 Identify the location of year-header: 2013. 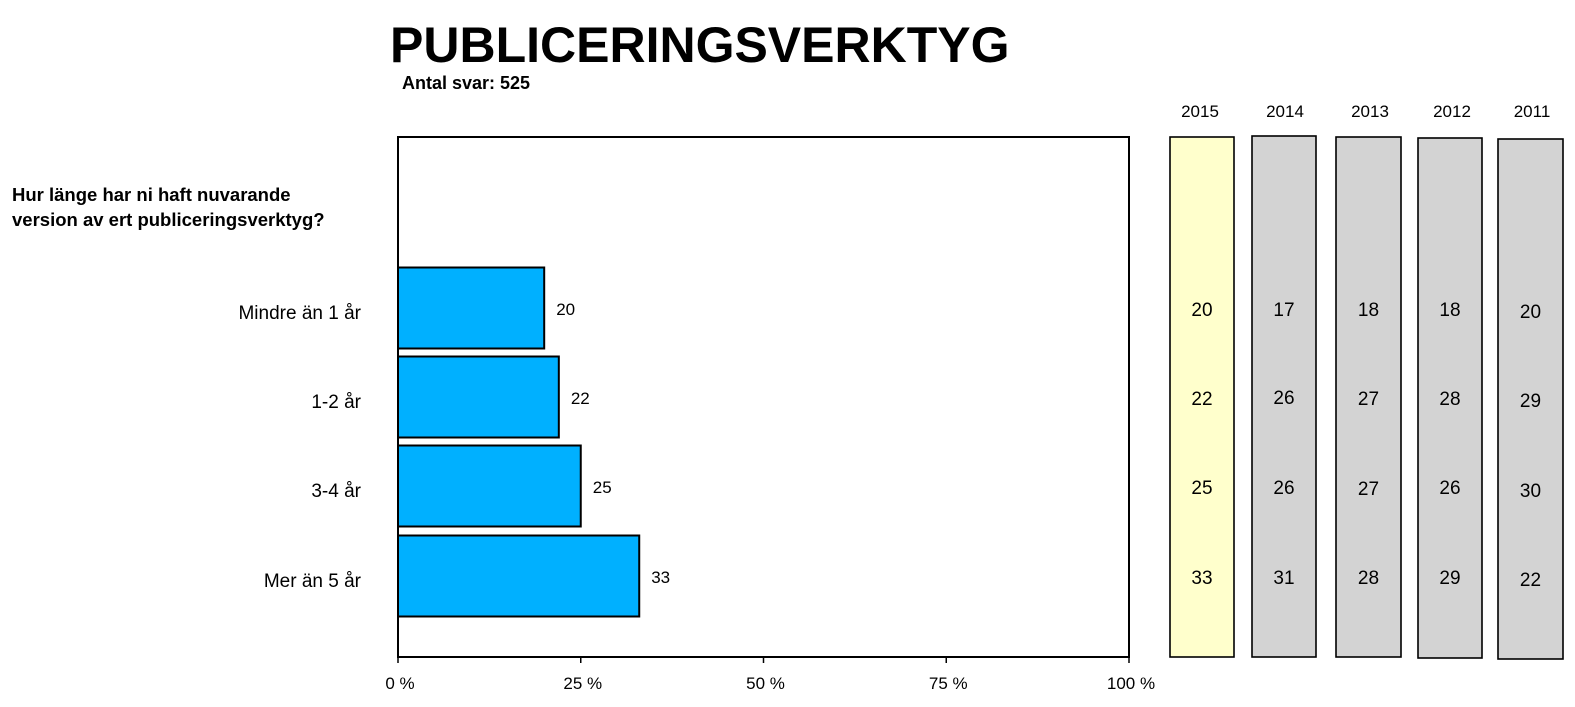
(1370, 111).